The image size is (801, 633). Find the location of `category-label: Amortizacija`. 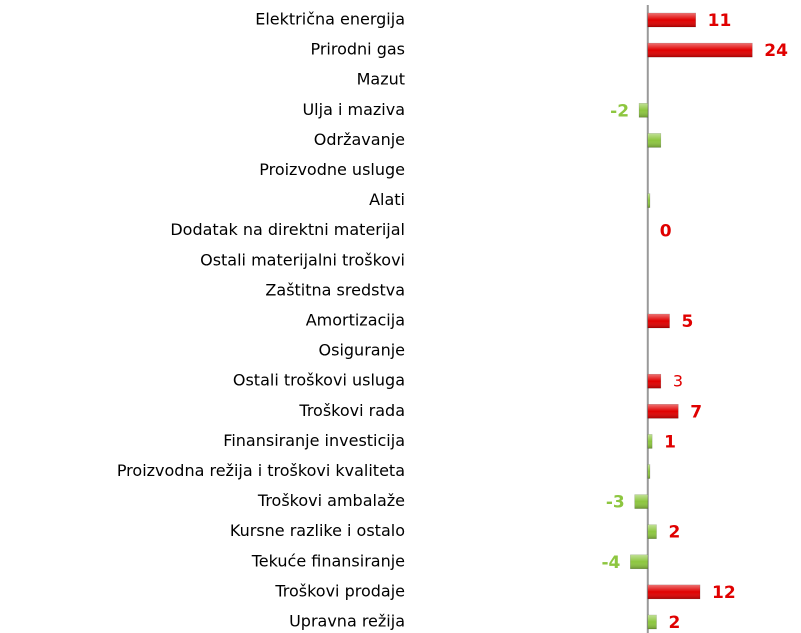

category-label: Amortizacija is located at coordinates (355, 320).